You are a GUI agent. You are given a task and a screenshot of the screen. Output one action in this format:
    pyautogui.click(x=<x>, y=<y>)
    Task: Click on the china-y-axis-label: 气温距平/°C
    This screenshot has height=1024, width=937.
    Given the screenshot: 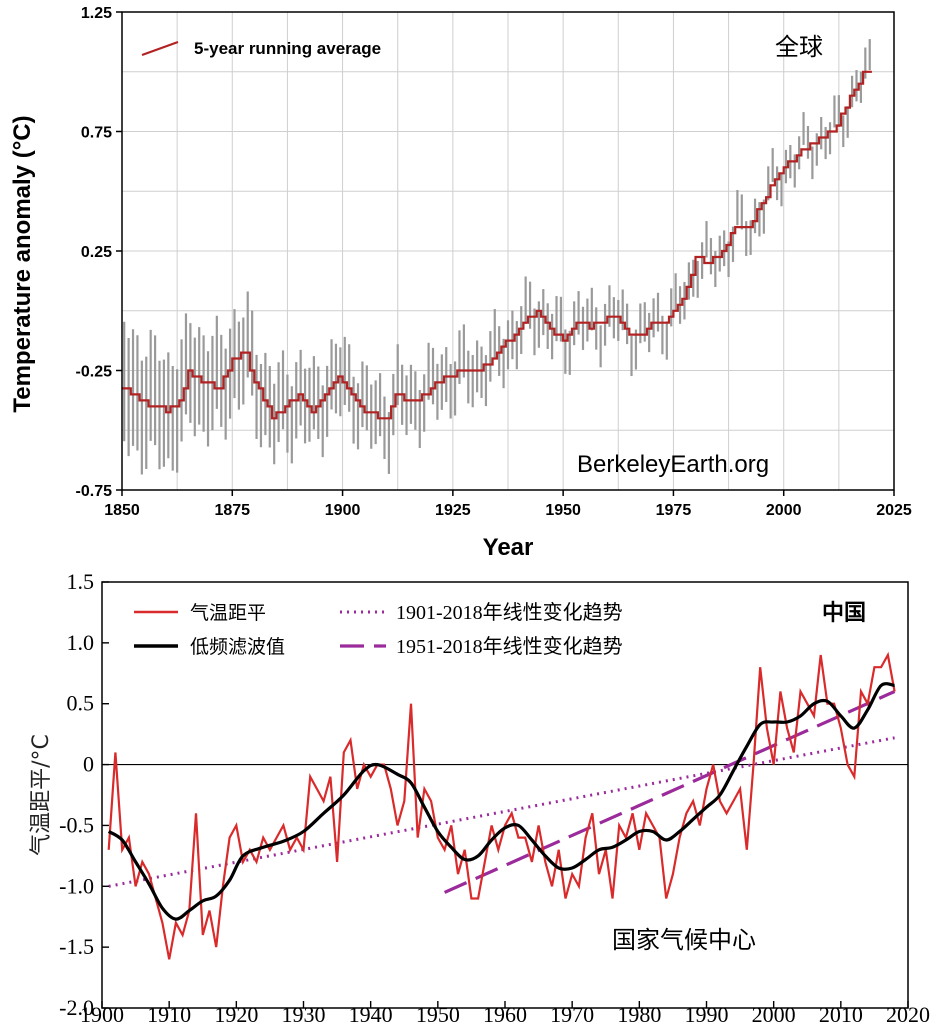 What is the action you would take?
    pyautogui.click(x=41, y=795)
    